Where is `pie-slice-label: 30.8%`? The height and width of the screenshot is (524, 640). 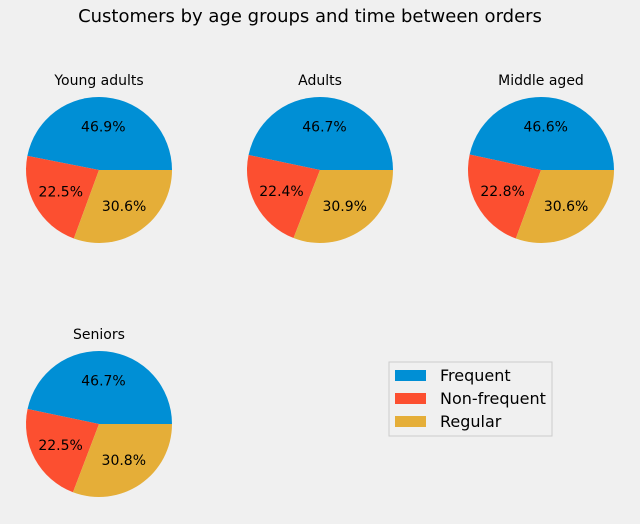 pie-slice-label: 30.8% is located at coordinates (124, 461).